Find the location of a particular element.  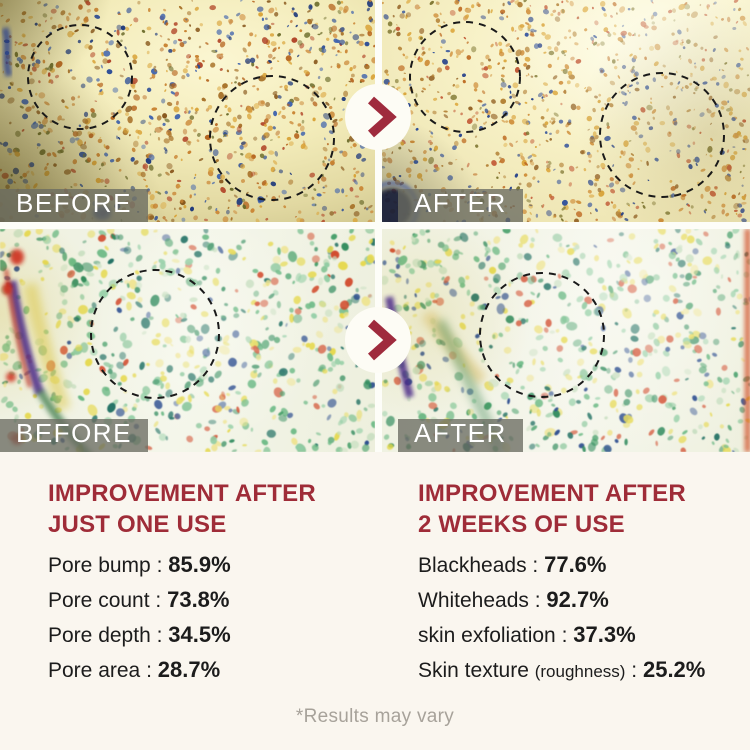

stat-label: Whiteheads is located at coordinates (473, 600).